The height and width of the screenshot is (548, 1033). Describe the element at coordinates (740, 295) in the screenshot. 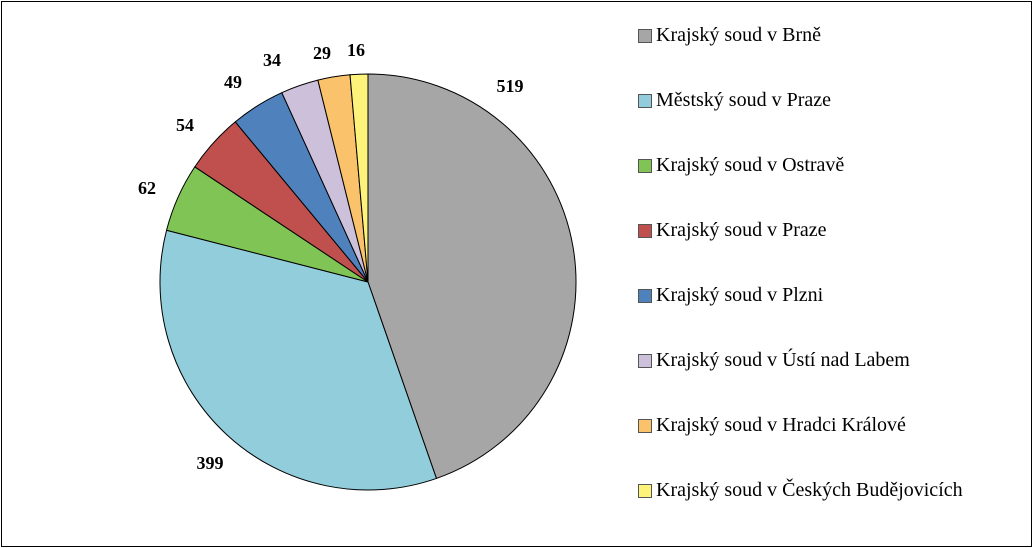

I see `legend-label: Krajský soud v Plzni` at that location.